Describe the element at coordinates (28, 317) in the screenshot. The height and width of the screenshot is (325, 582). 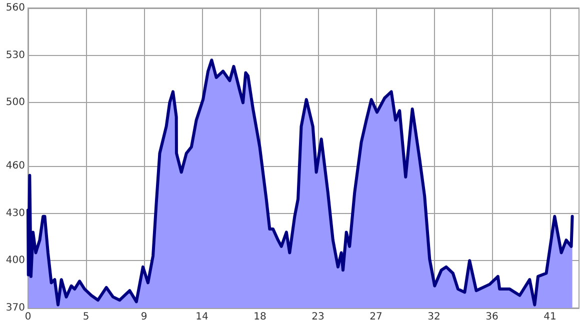
I see `x-tick-label: 0` at that location.